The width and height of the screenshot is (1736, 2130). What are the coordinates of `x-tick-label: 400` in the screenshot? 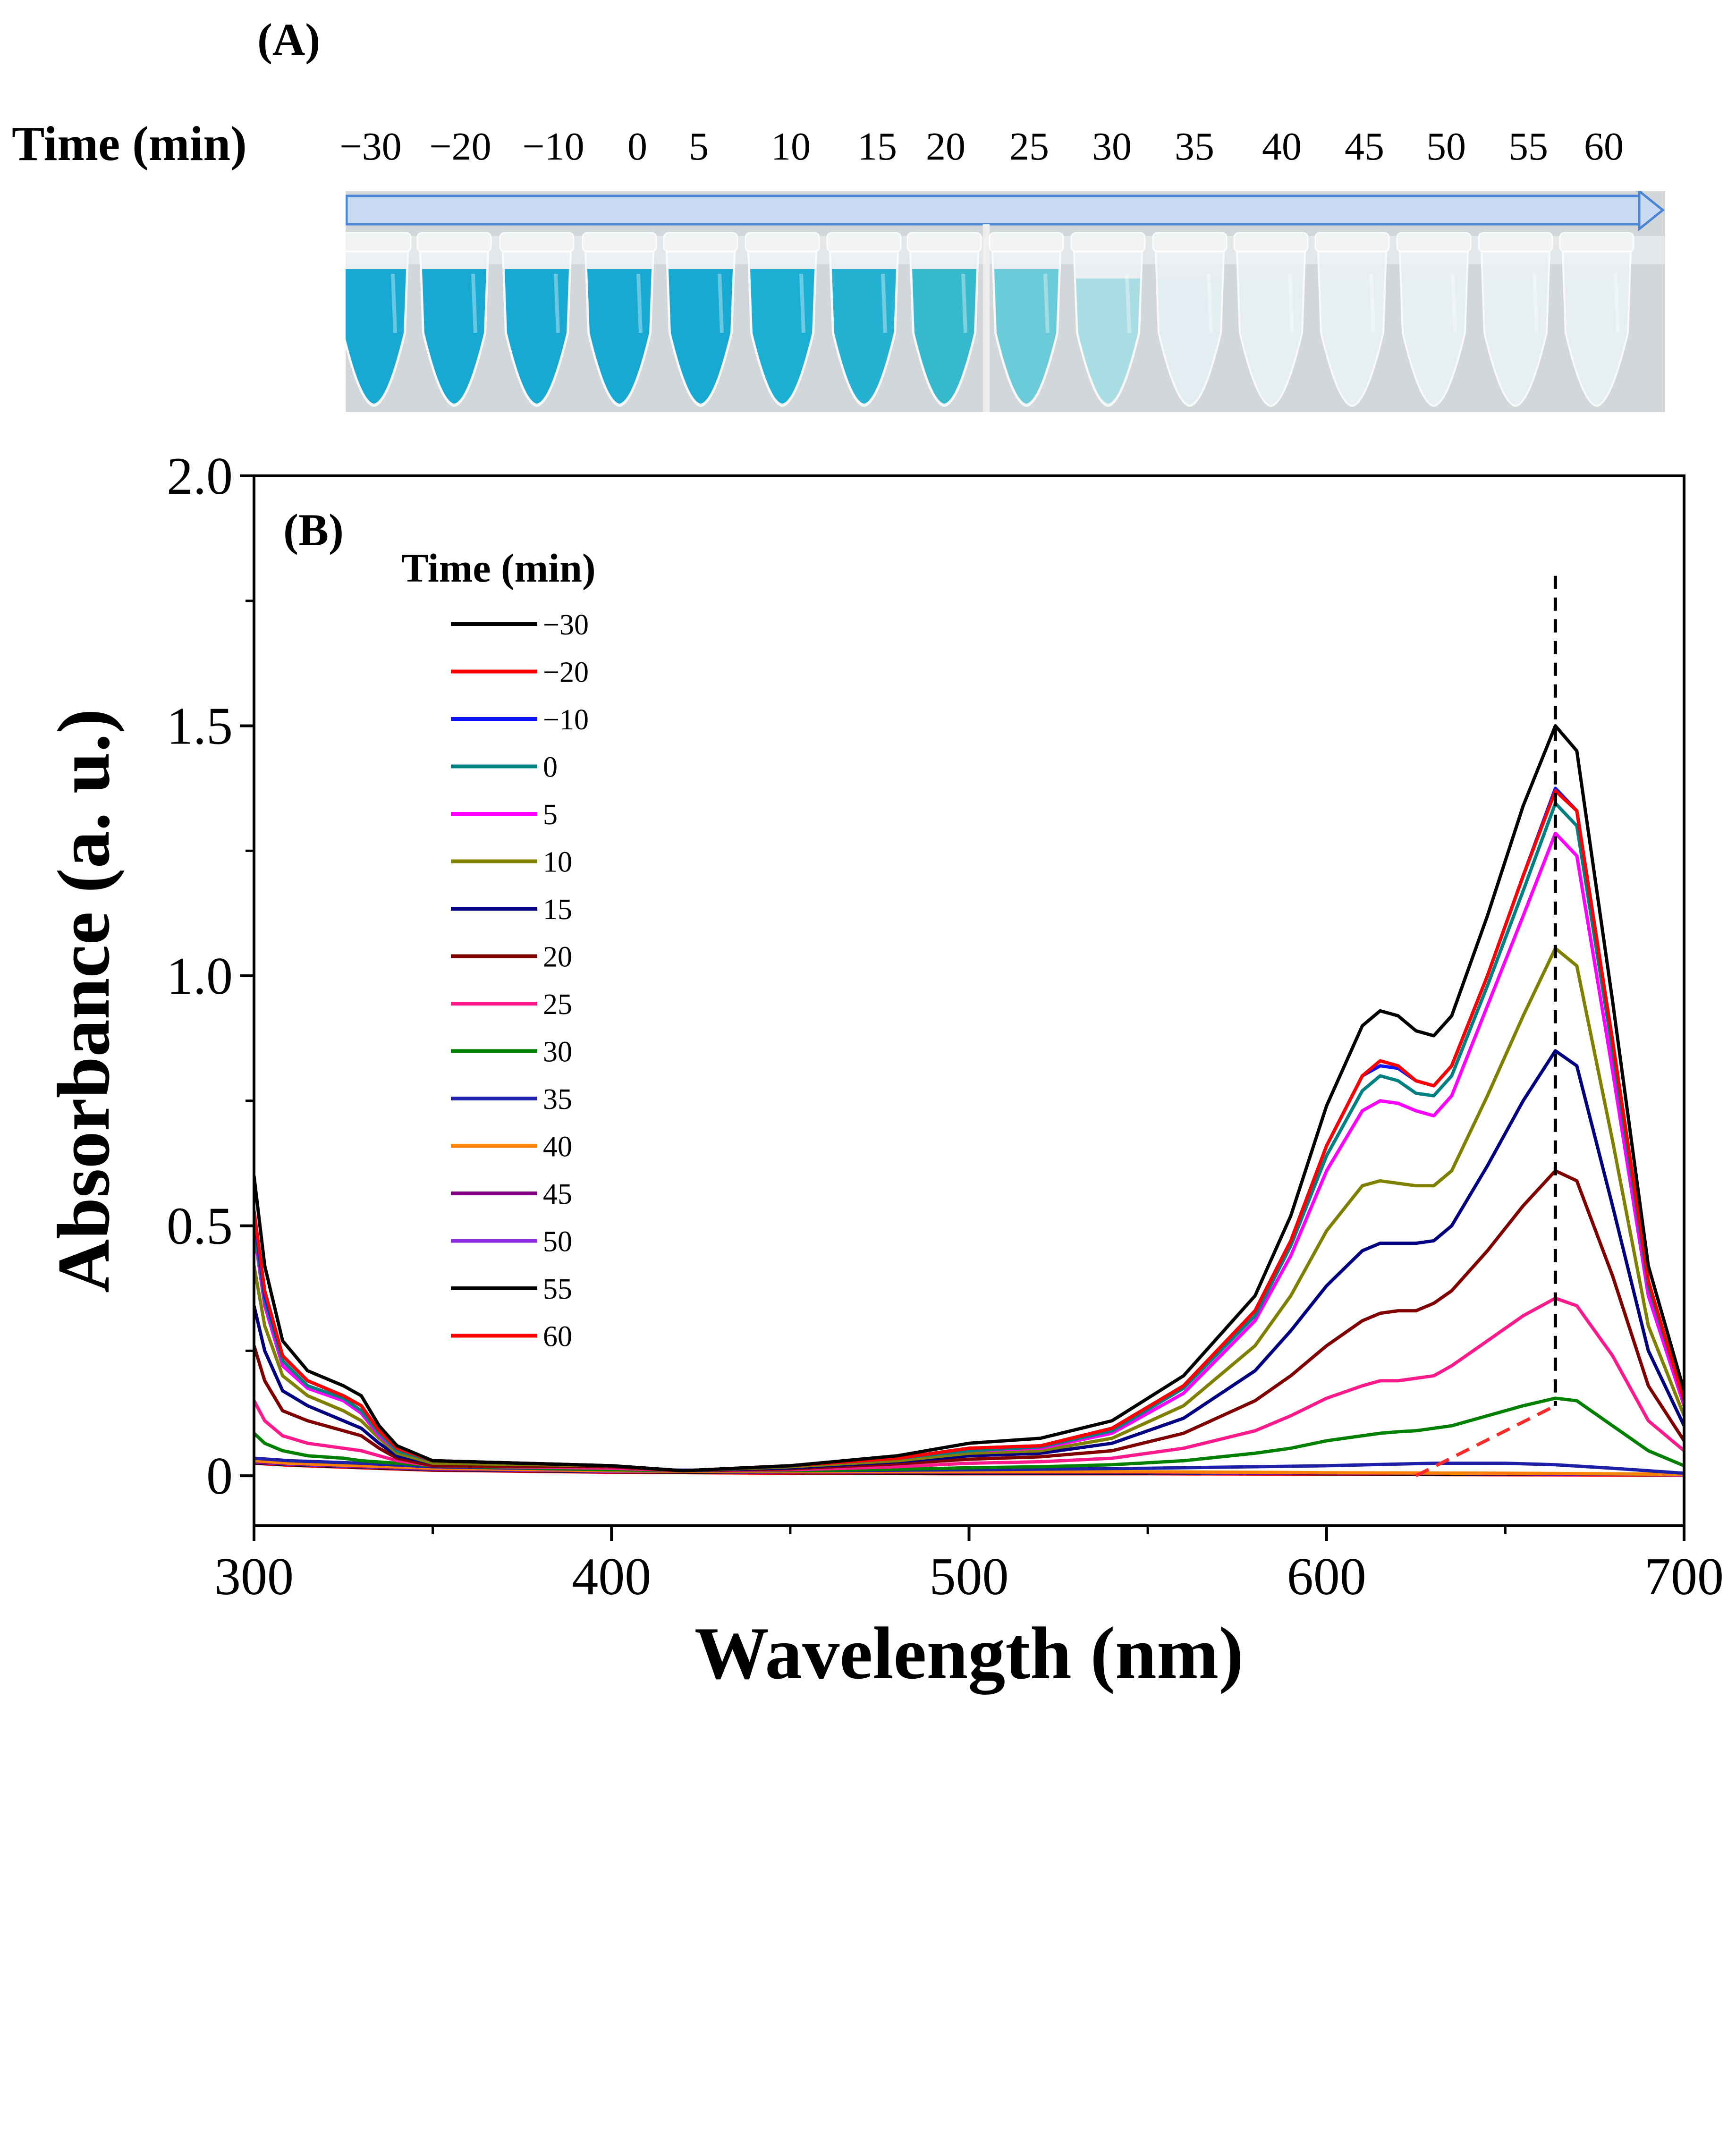 It's located at (611, 1576).